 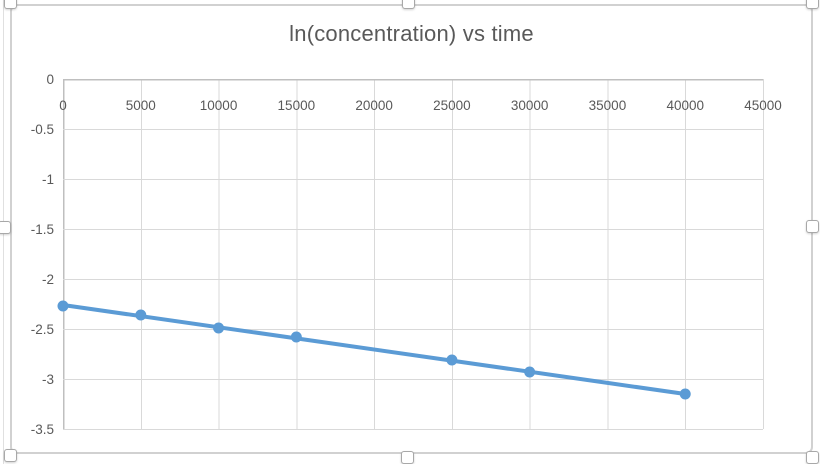 What do you see at coordinates (42, 229) in the screenshot?
I see `y-axis-tick-label: -1.5` at bounding box center [42, 229].